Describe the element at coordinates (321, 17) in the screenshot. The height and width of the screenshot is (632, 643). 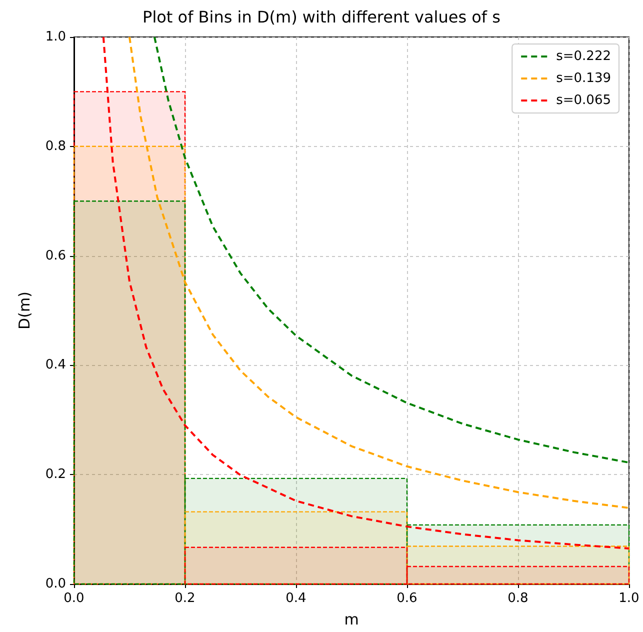
I see `chart-title: Plot of Bins in D(m) with different values of s` at that location.